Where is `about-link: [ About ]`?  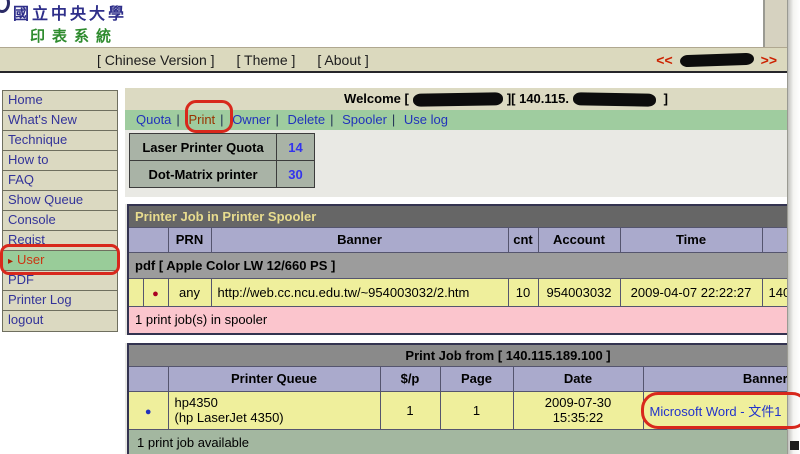
about-link: [ About ] is located at coordinates (343, 60).